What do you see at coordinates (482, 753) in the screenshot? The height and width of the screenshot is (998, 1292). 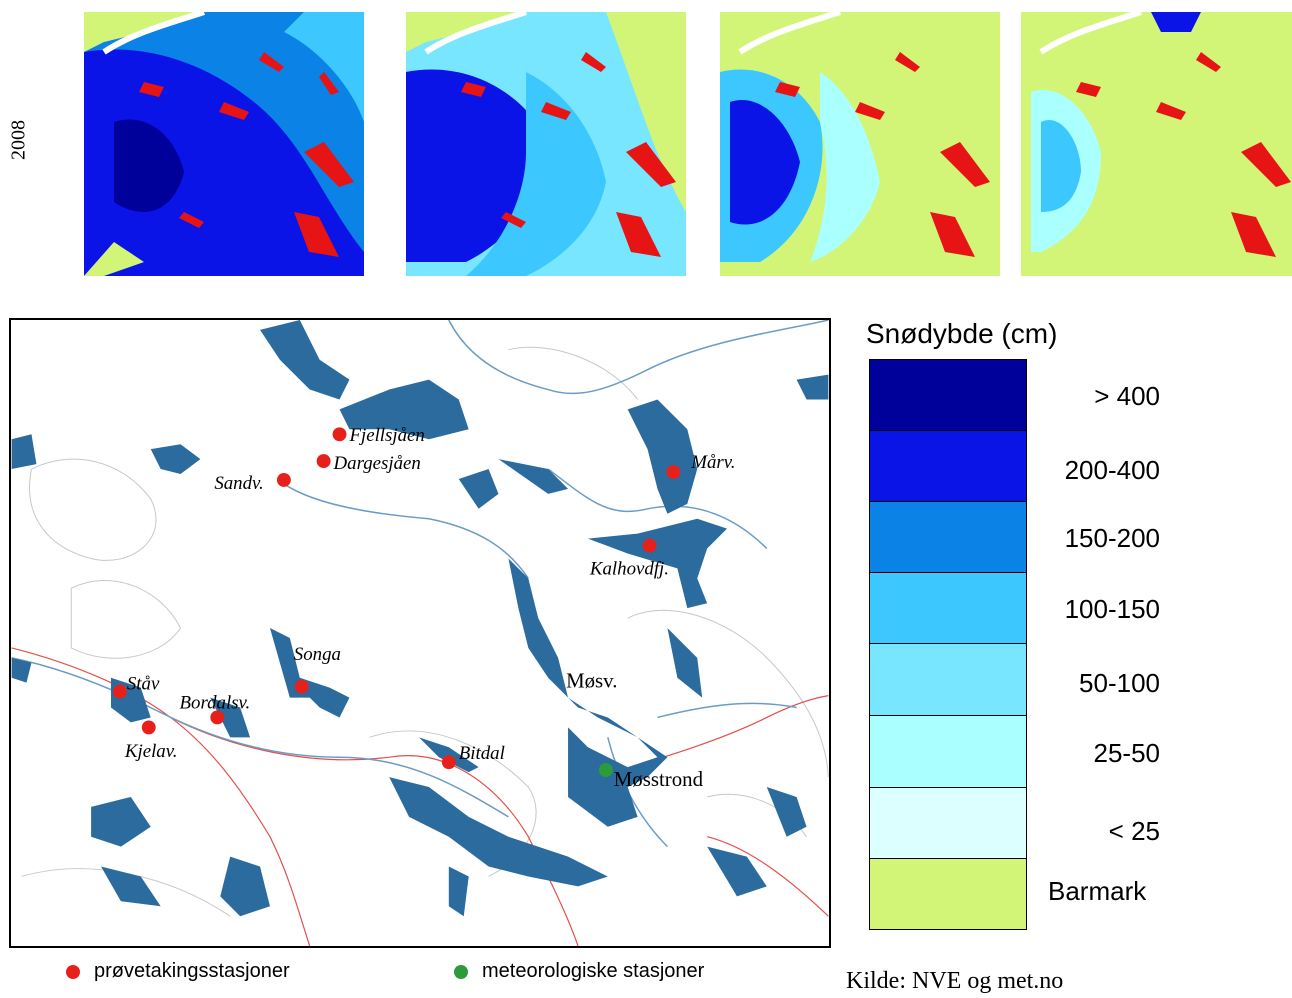 I see `station-label: Bitdal` at bounding box center [482, 753].